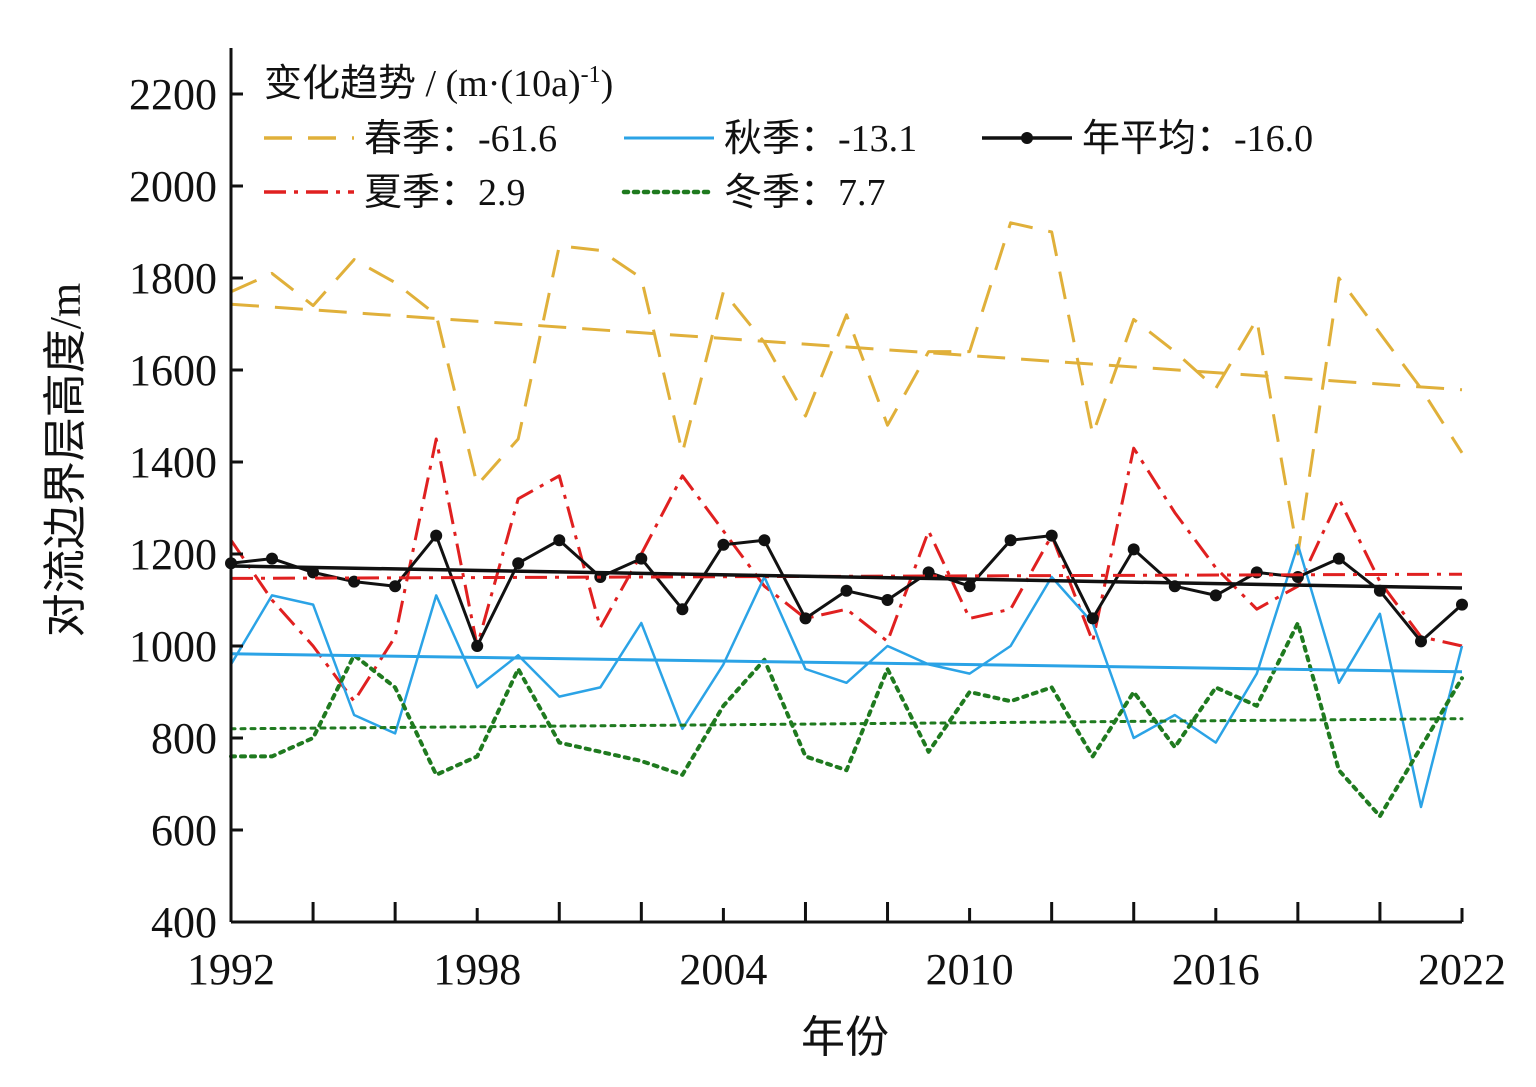  Describe the element at coordinates (1092, 618) in the screenshot. I see `data-point-annual-2013` at that location.